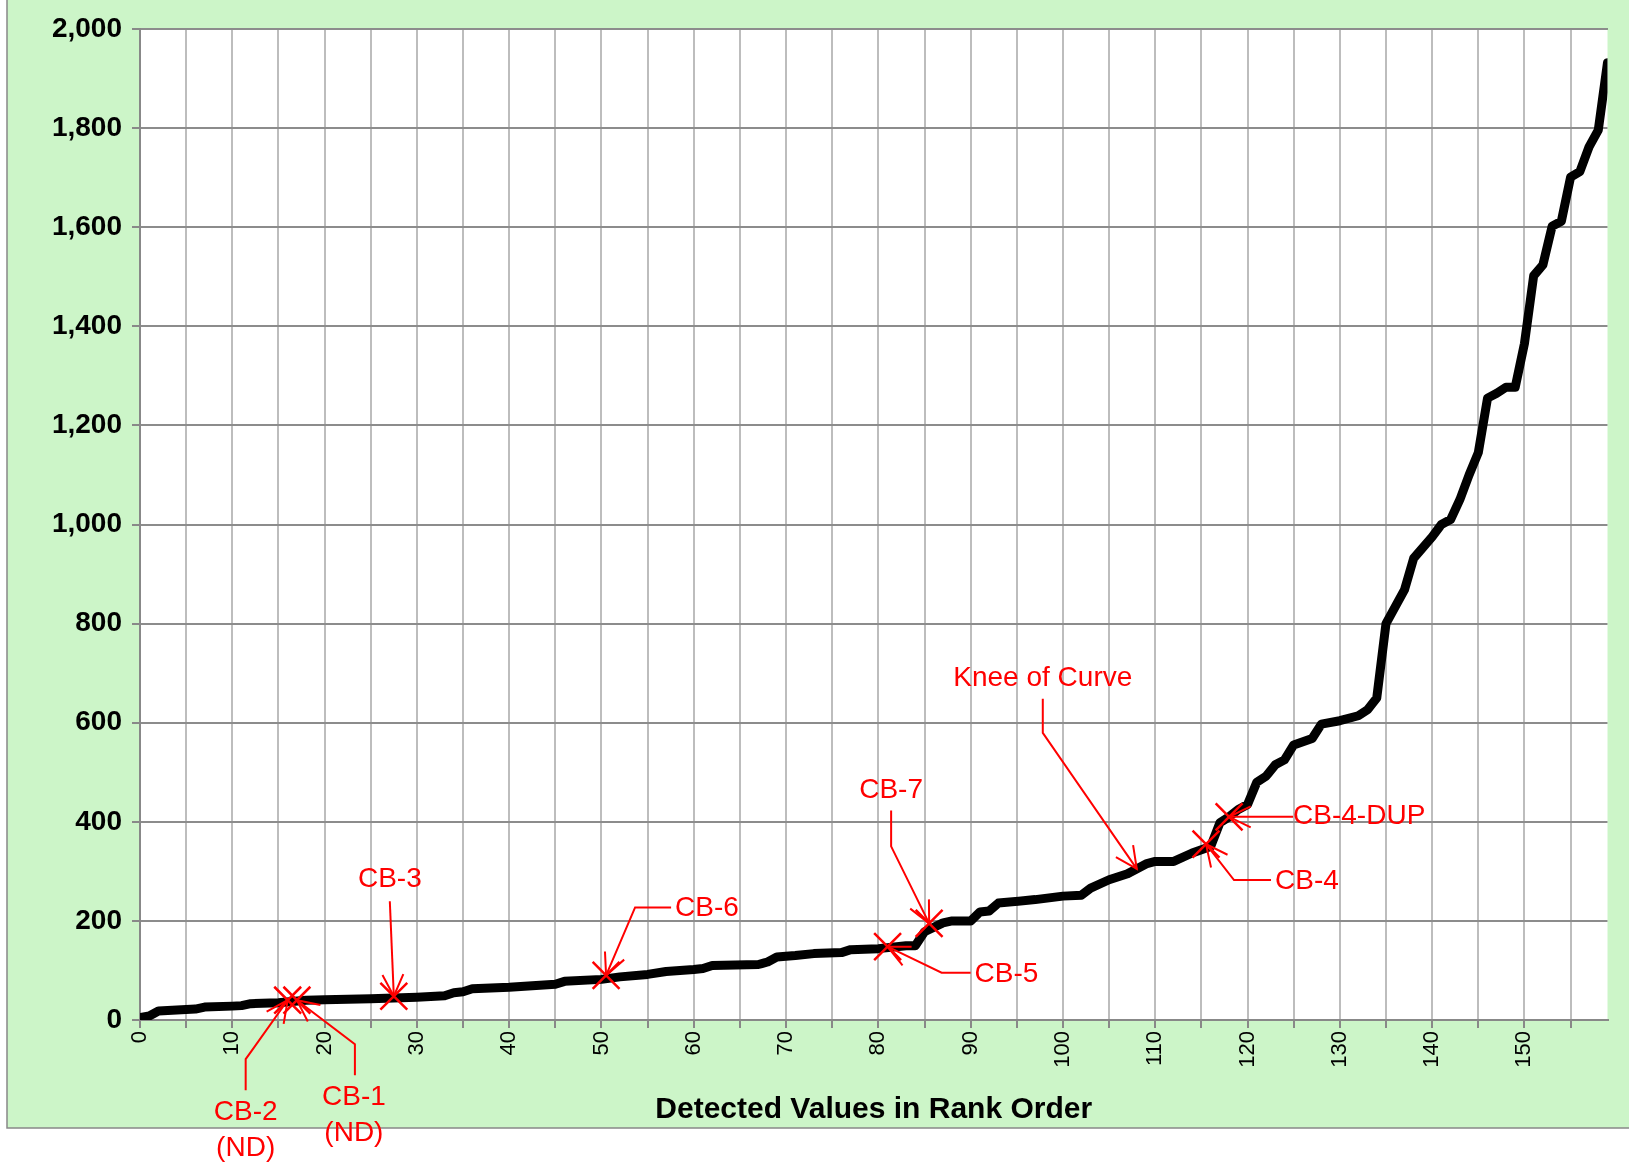  I want to click on x-tick-label: 100, so click(1062, 1049).